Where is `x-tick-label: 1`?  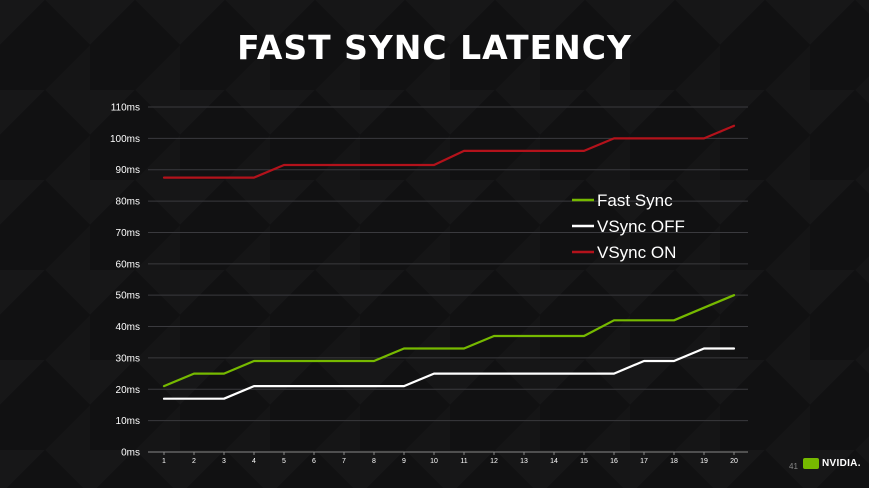 x-tick-label: 1 is located at coordinates (164, 461).